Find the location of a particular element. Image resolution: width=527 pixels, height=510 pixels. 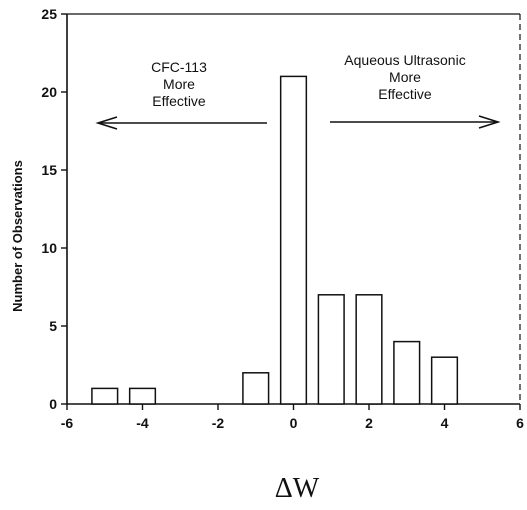

annotation-left-line-2: More is located at coordinates (179, 84).